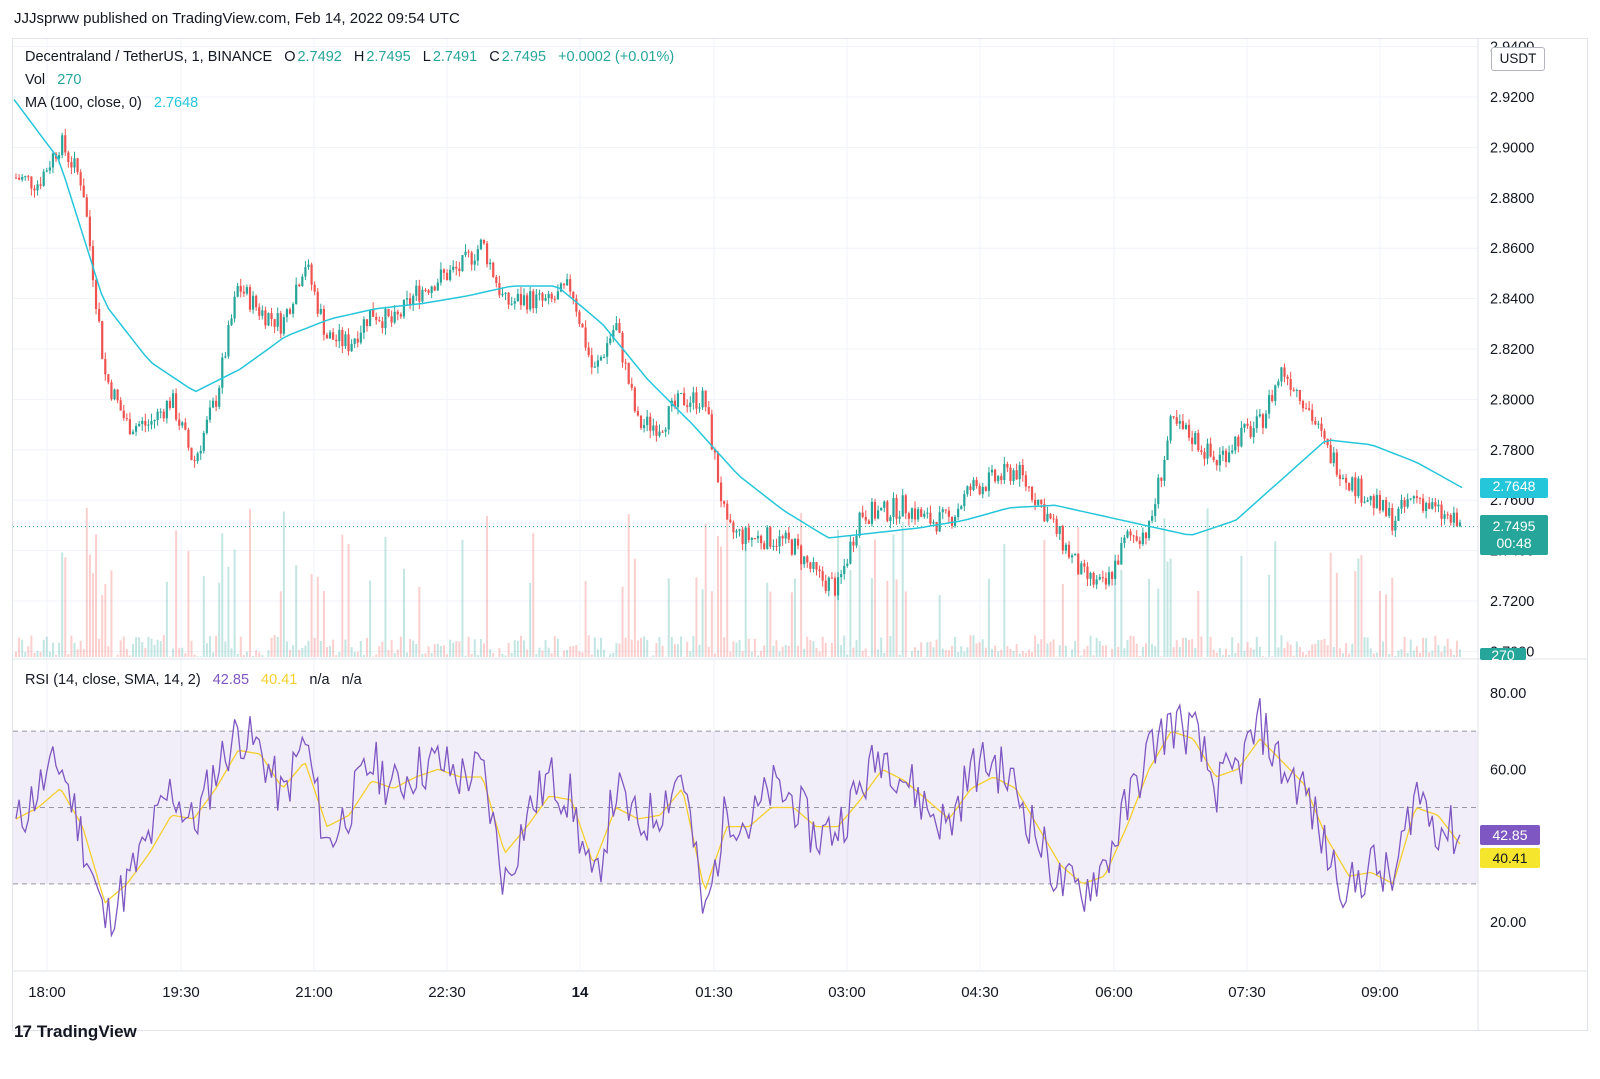  Describe the element at coordinates (112, 103) in the screenshot. I see `legend-ma: MA (100, close, 0) 2.7648` at that location.